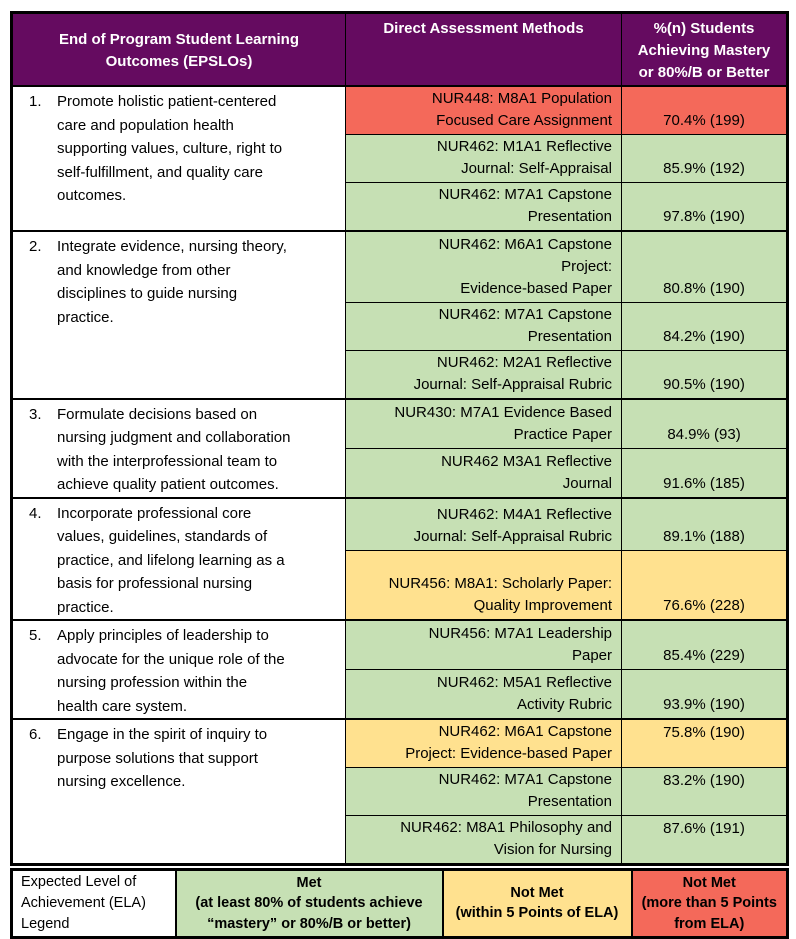  I want to click on outcome-number: 1., so click(35, 101).